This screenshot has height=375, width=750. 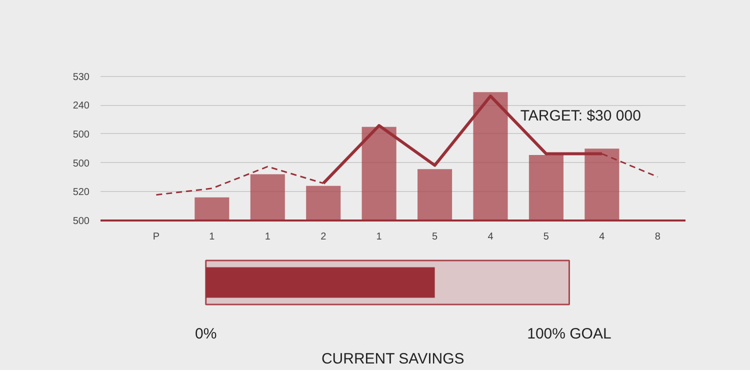 I want to click on annotation: TARGET: $30 000, so click(x=580, y=115).